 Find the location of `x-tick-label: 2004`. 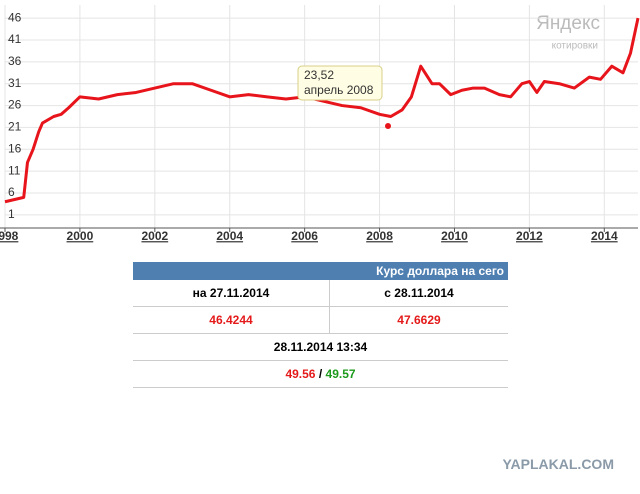

x-tick-label: 2004 is located at coordinates (229, 236).